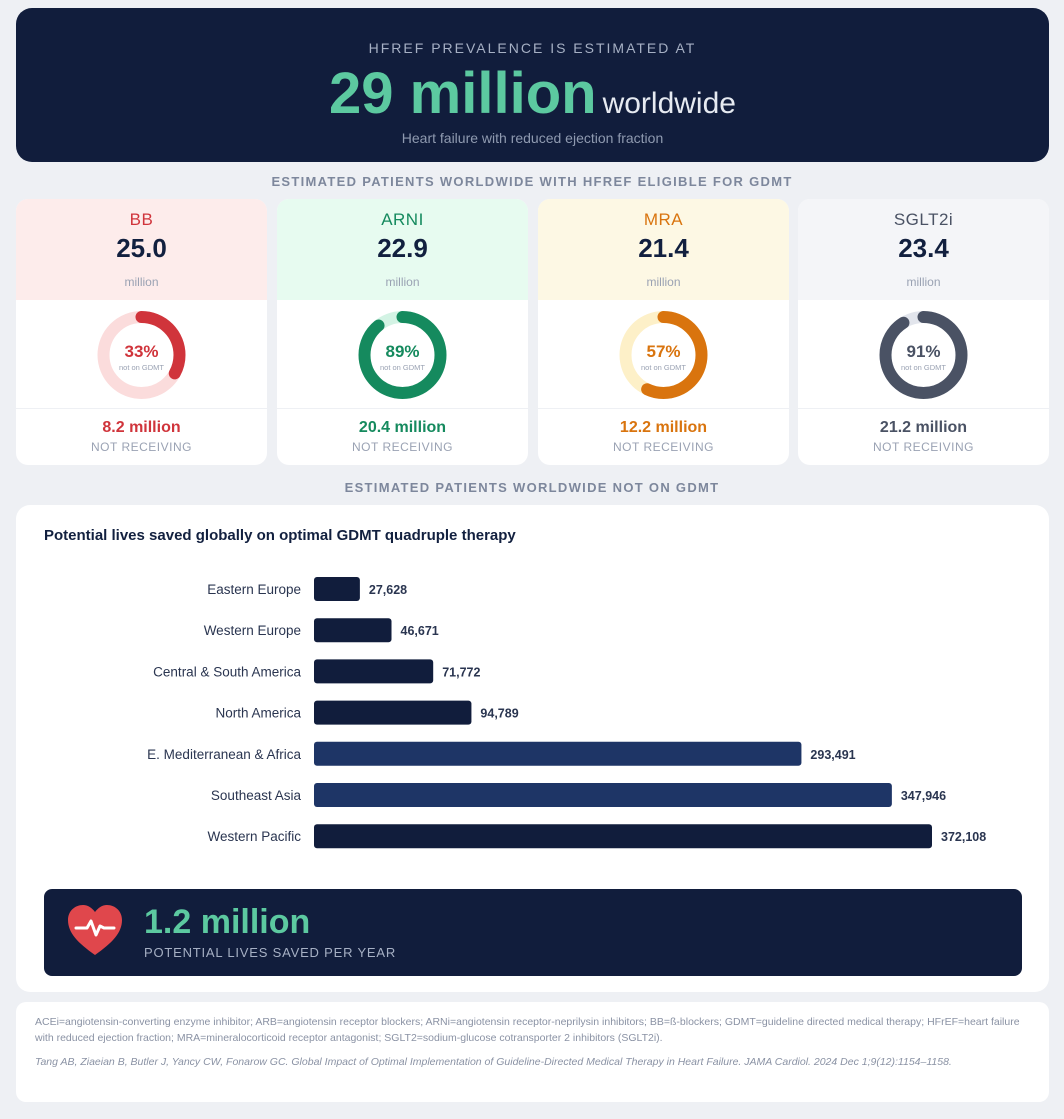 The image size is (1064, 1119). Describe the element at coordinates (141, 351) in the screenshot. I see `donut-percent: 33%` at that location.